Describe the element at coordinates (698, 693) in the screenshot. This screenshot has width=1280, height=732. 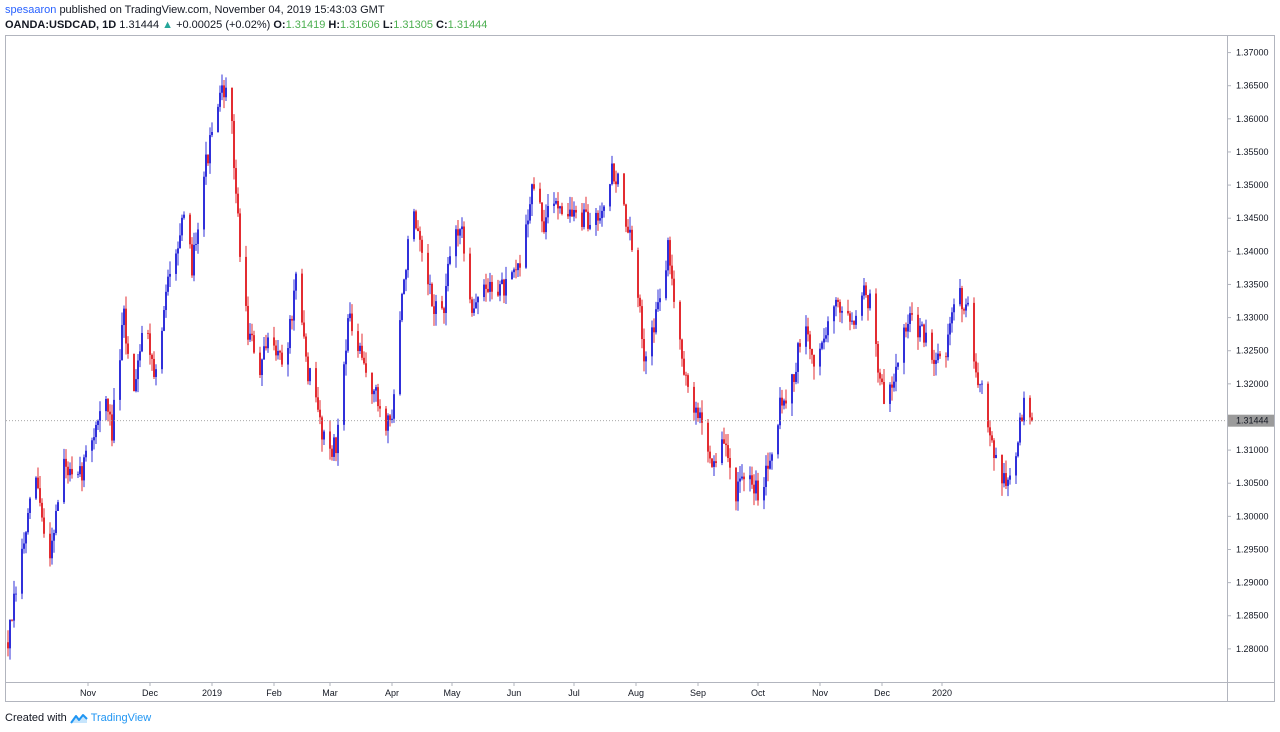
I see `time-tick-label: Sep` at that location.